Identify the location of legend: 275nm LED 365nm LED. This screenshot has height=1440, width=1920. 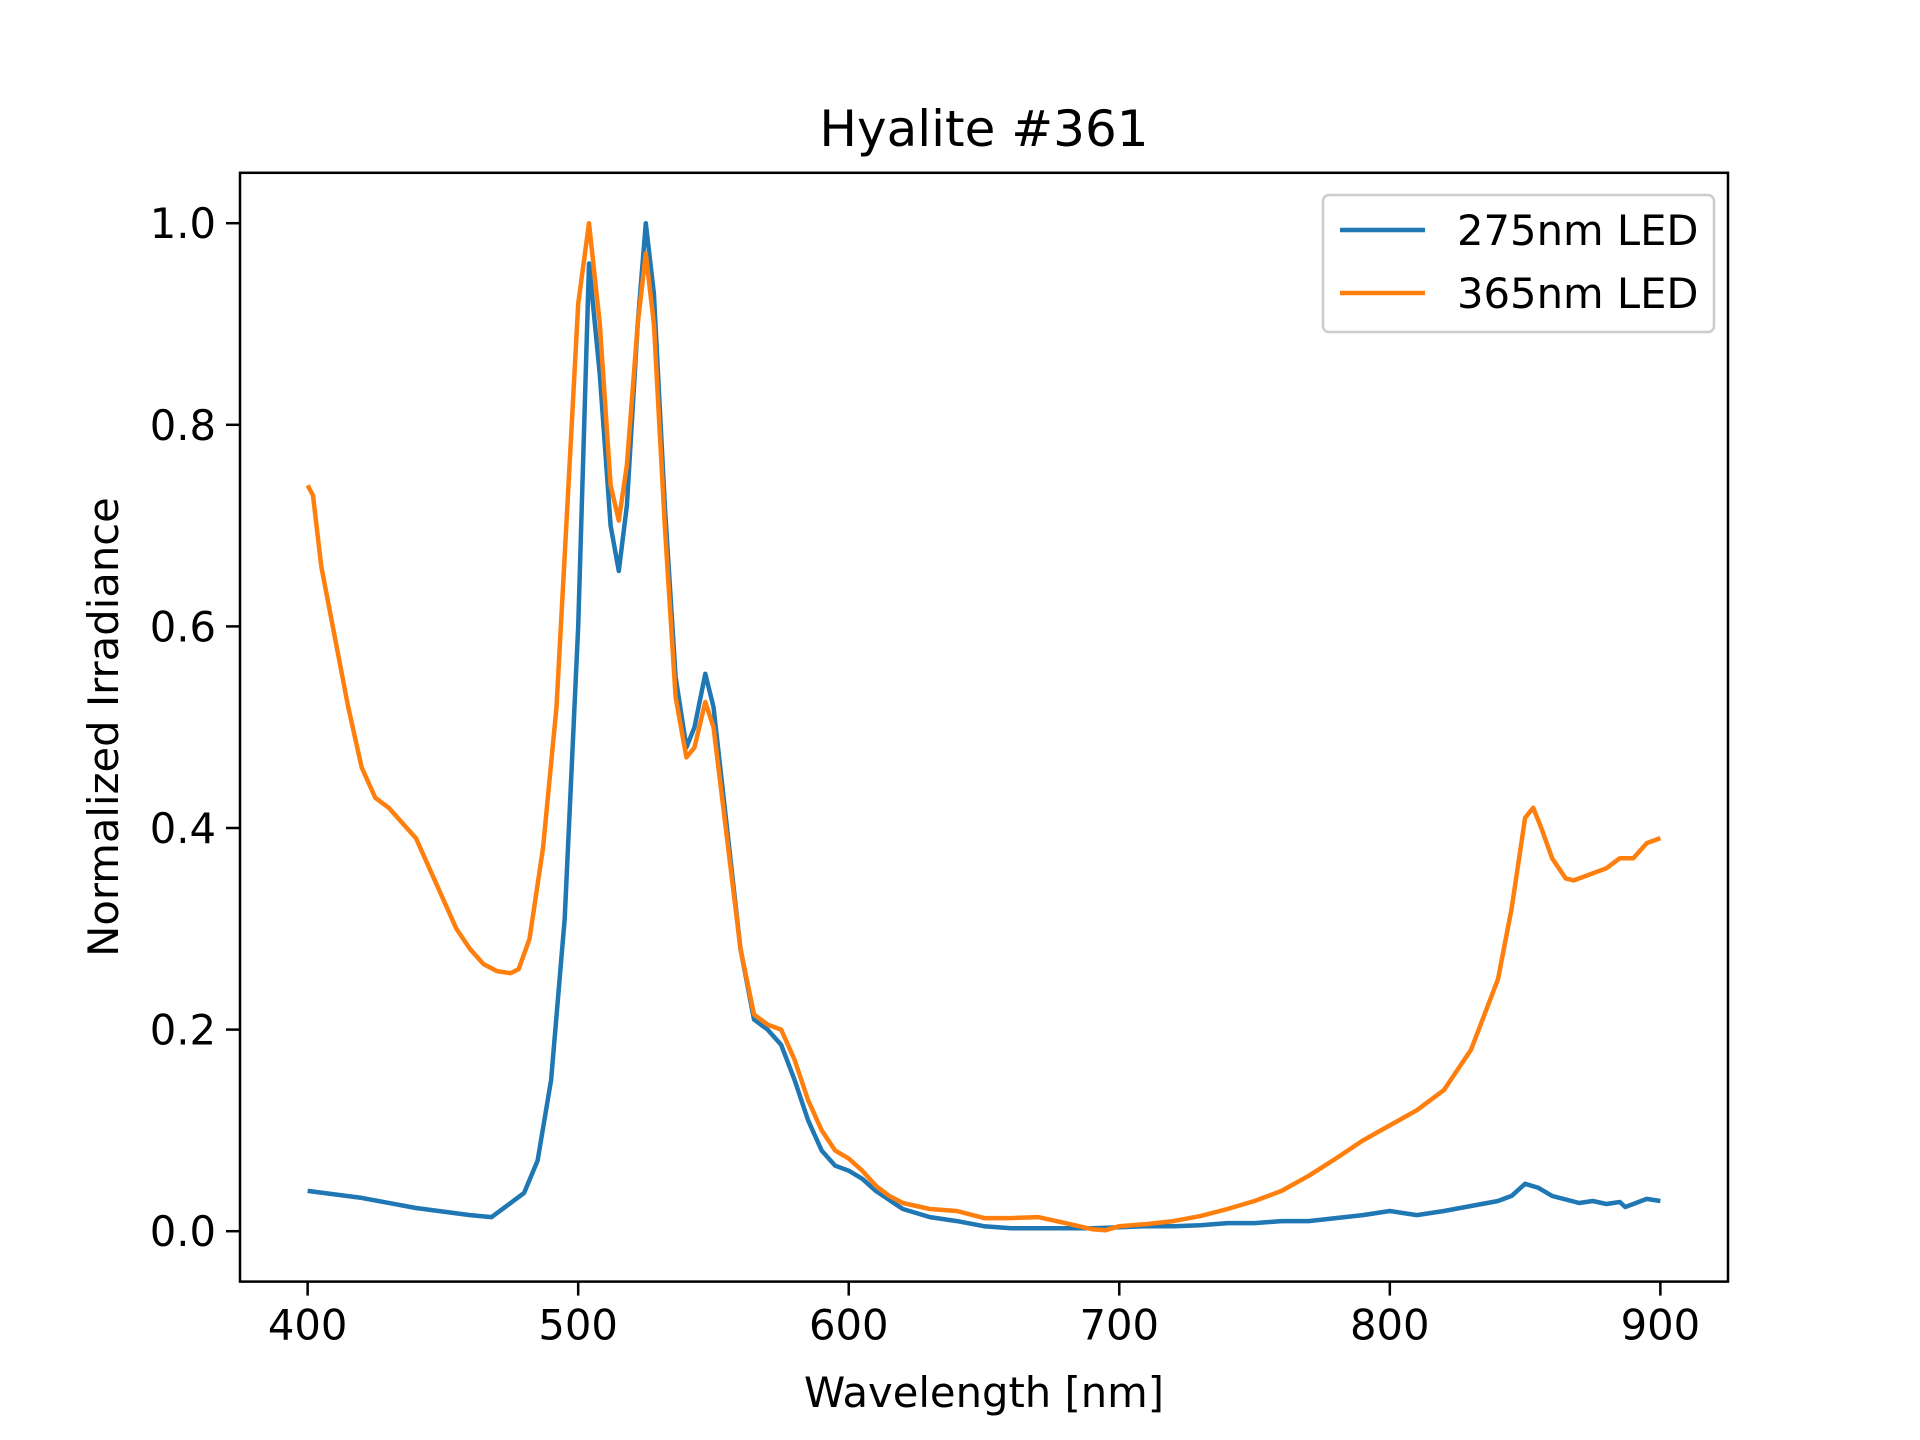
(1518, 263).